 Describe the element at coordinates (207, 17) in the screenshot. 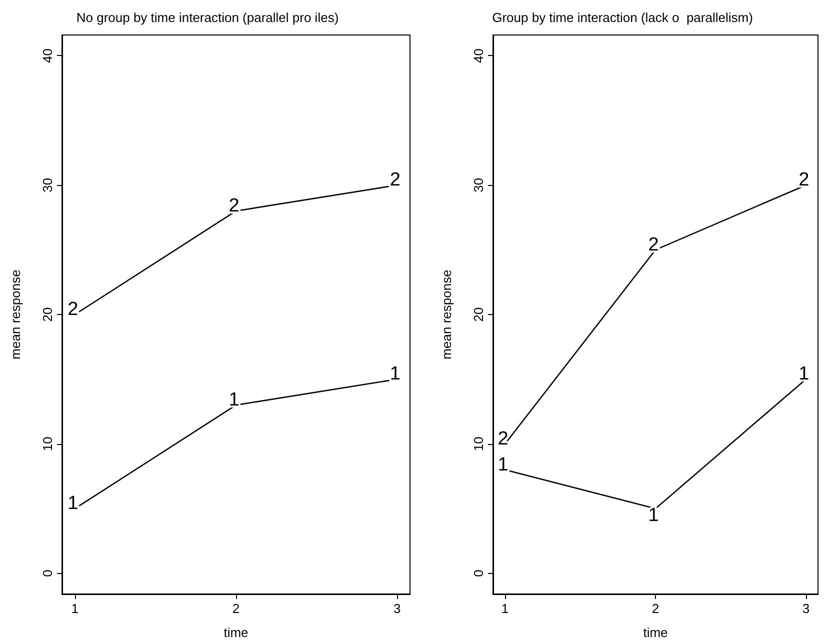

I see `chart-title: No group by time interaction (parallel pro iles)` at that location.